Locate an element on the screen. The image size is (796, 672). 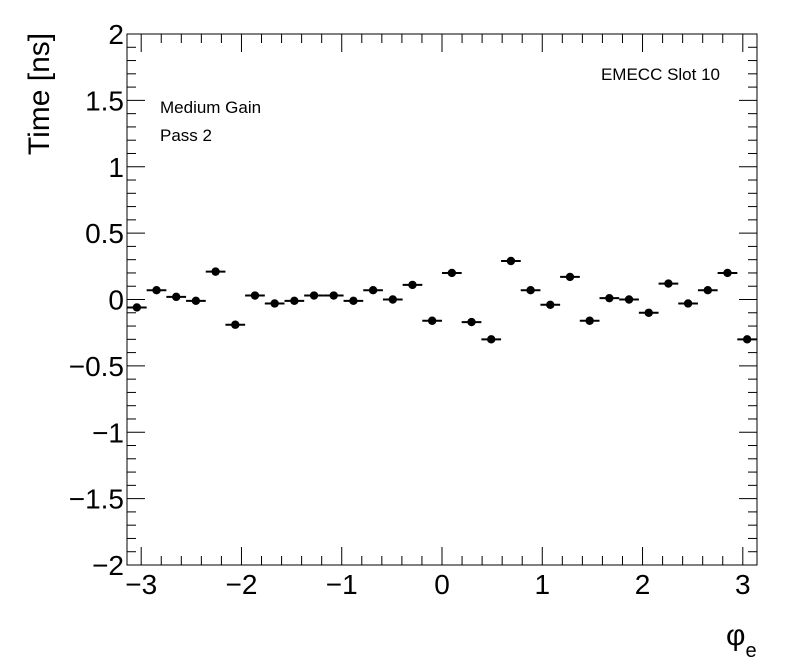
annotation-gain: Medium Gain is located at coordinates (210, 107).